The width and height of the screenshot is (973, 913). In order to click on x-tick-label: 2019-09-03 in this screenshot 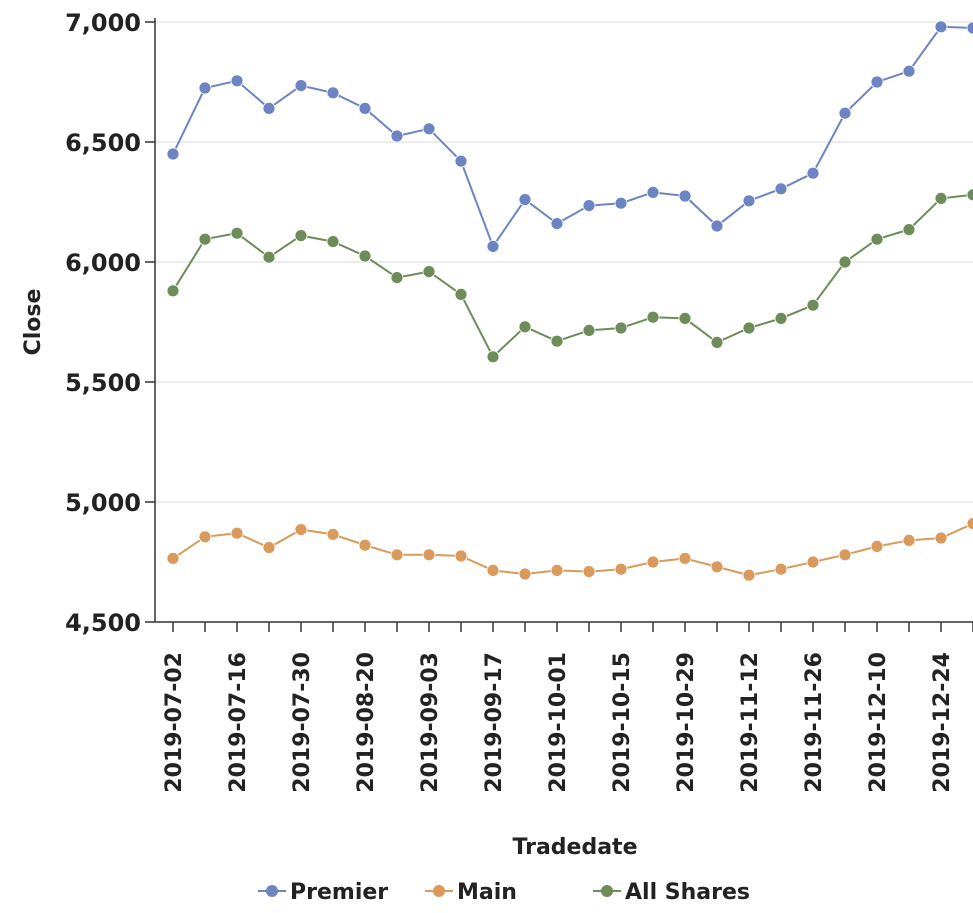, I will do `click(430, 722)`.